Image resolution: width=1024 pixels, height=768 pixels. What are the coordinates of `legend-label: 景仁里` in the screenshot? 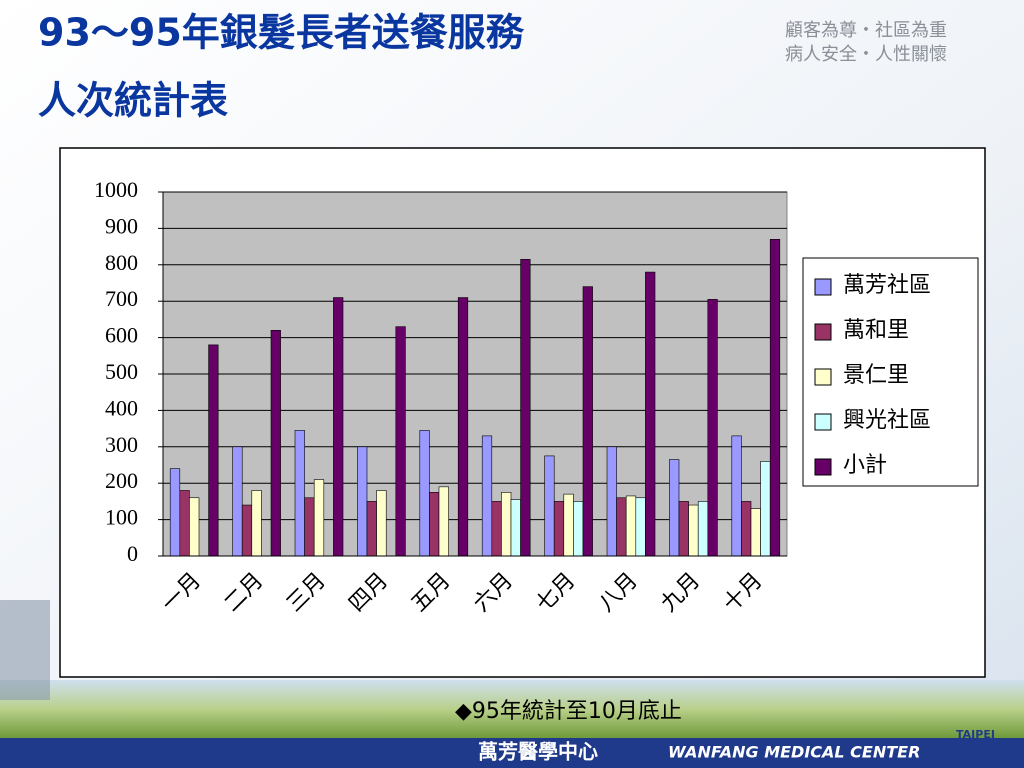 It's located at (876, 374).